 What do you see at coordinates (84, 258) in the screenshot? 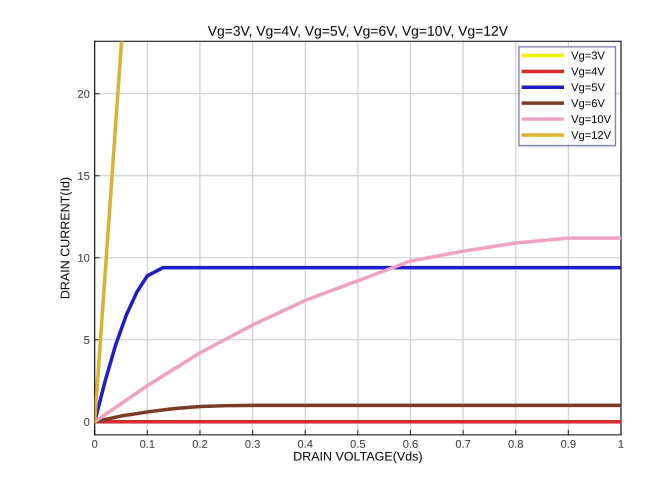
I see `y-tick-label: 10` at bounding box center [84, 258].